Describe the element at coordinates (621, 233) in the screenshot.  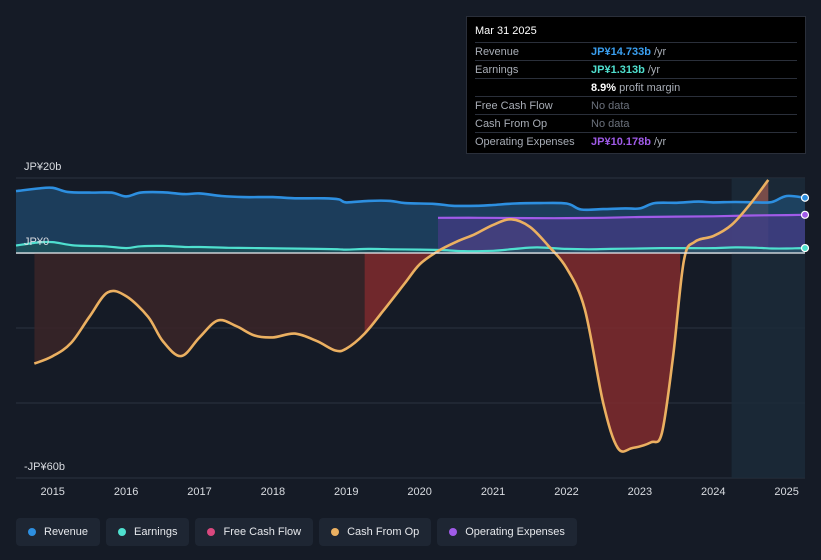
I see `operating-expenses-area-fill` at that location.